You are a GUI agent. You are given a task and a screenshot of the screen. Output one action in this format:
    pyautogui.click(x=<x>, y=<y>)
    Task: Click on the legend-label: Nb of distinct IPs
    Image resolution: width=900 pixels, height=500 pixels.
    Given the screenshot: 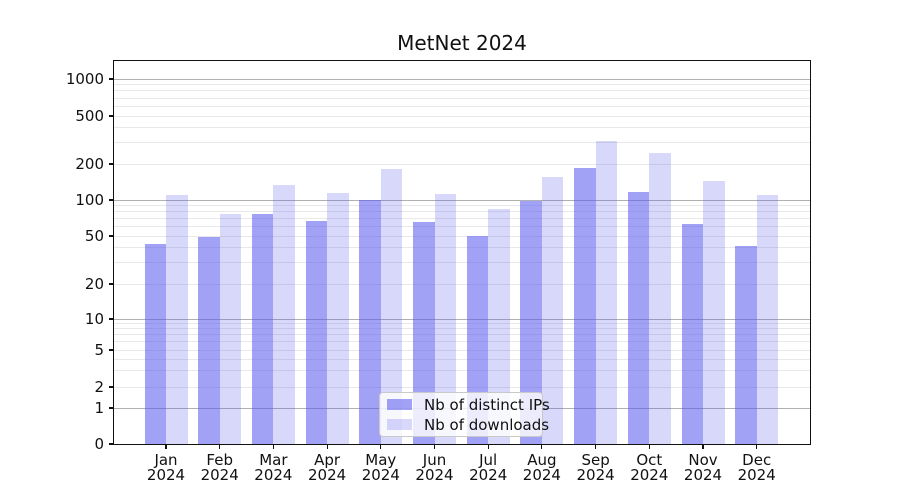 What is the action you would take?
    pyautogui.click(x=487, y=404)
    